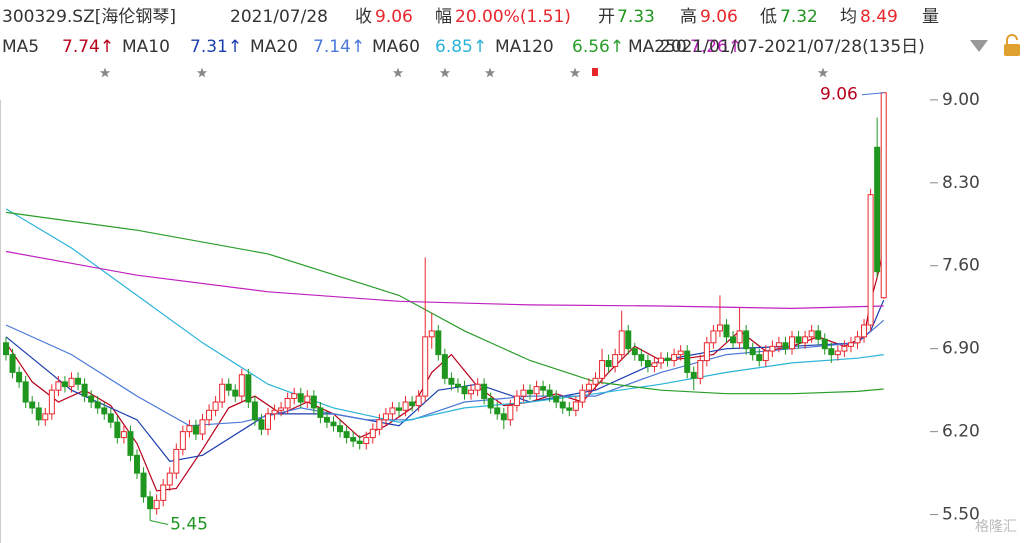  What do you see at coordinates (636, 17) in the screenshot?
I see `header-open: 7.33` at bounding box center [636, 17].